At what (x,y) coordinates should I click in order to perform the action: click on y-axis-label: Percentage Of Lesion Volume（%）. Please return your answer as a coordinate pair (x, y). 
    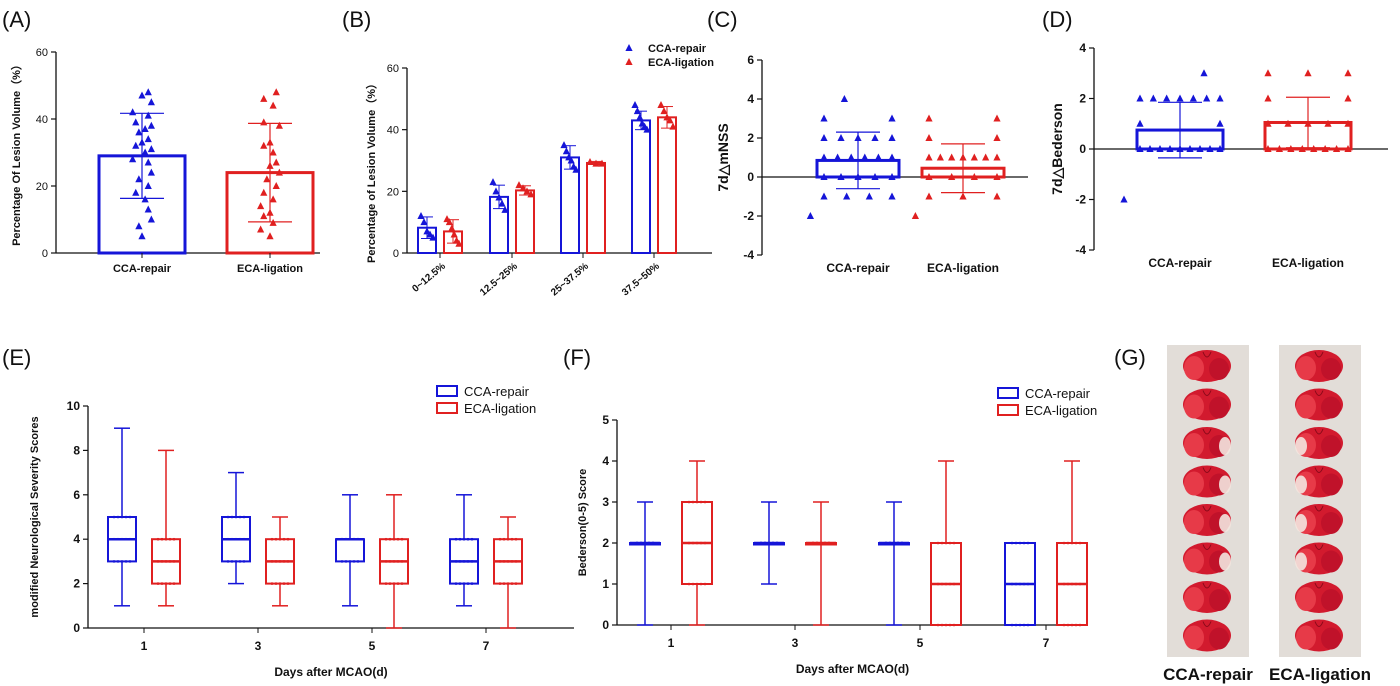
    Looking at the image, I should click on (16, 152).